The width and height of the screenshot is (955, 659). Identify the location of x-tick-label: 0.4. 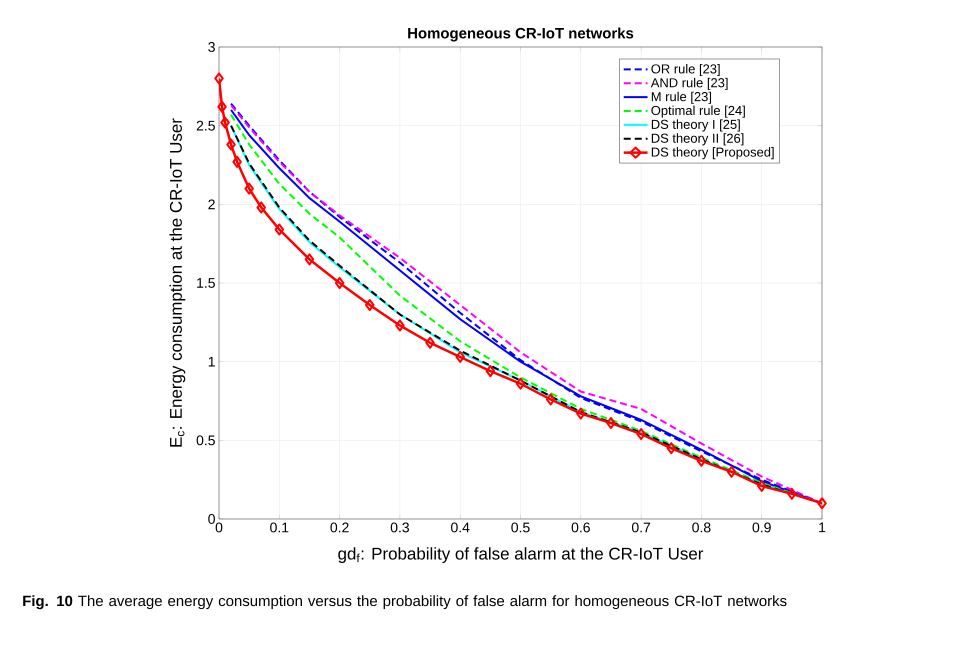
(460, 527).